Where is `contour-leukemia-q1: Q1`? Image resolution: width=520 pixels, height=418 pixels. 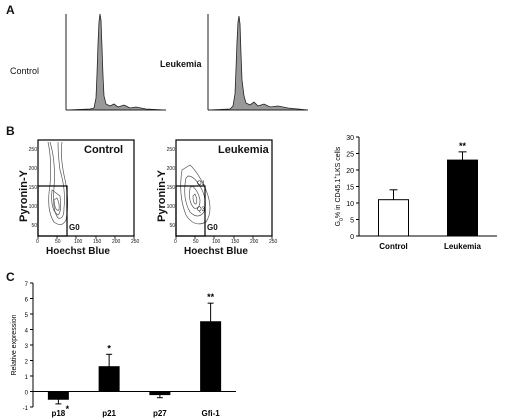
contour-leukemia-q1: Q1 is located at coordinates (201, 184).